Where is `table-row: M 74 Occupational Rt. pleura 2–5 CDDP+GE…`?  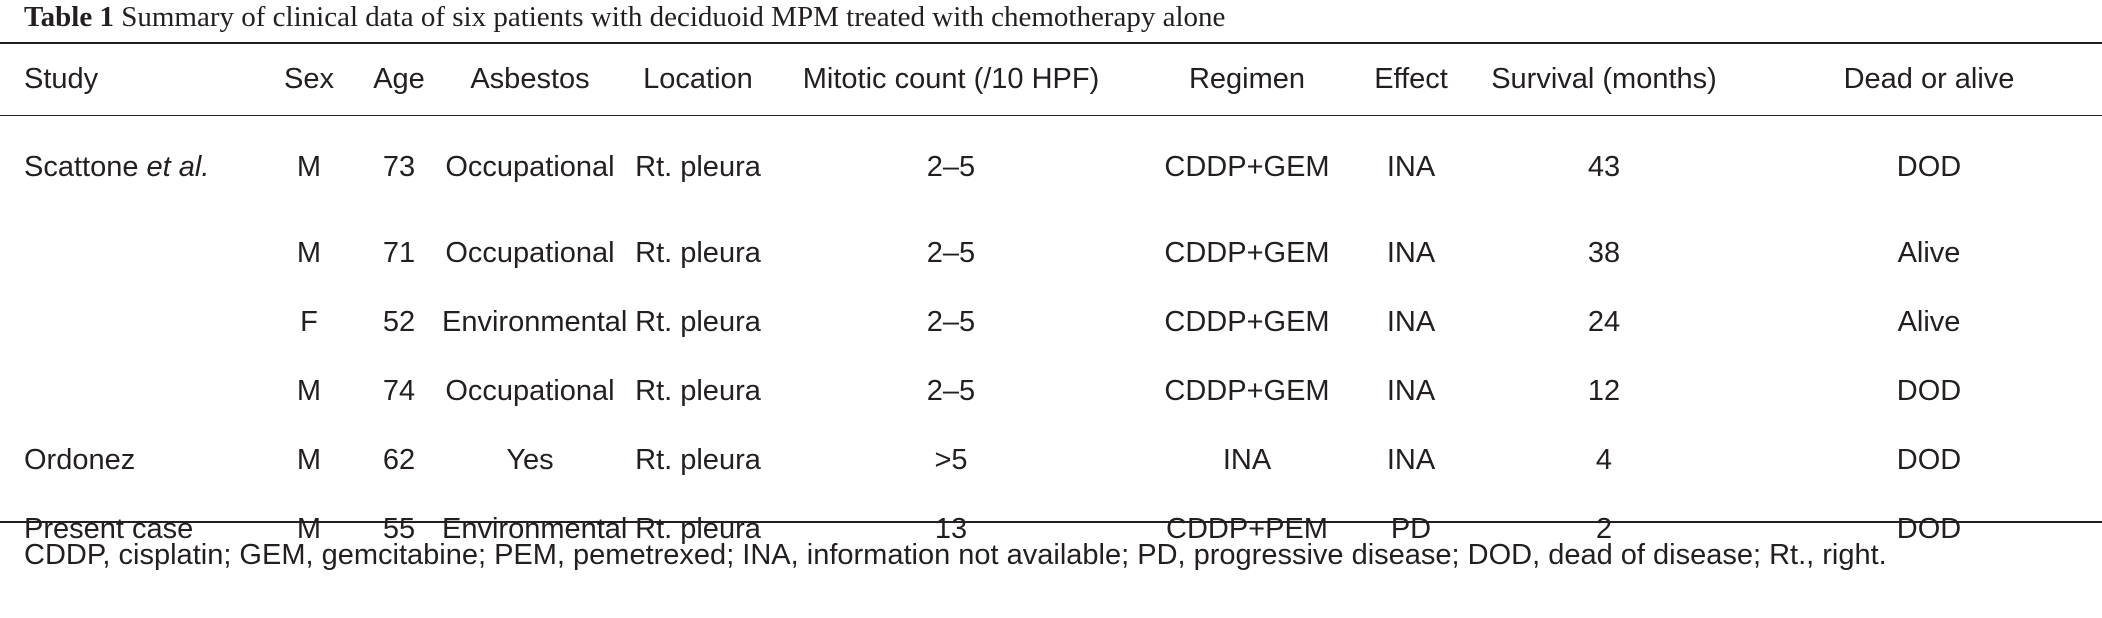
table-row: M 74 Occupational Rt. pleura 2–5 CDDP+GE… is located at coordinates (1051, 391).